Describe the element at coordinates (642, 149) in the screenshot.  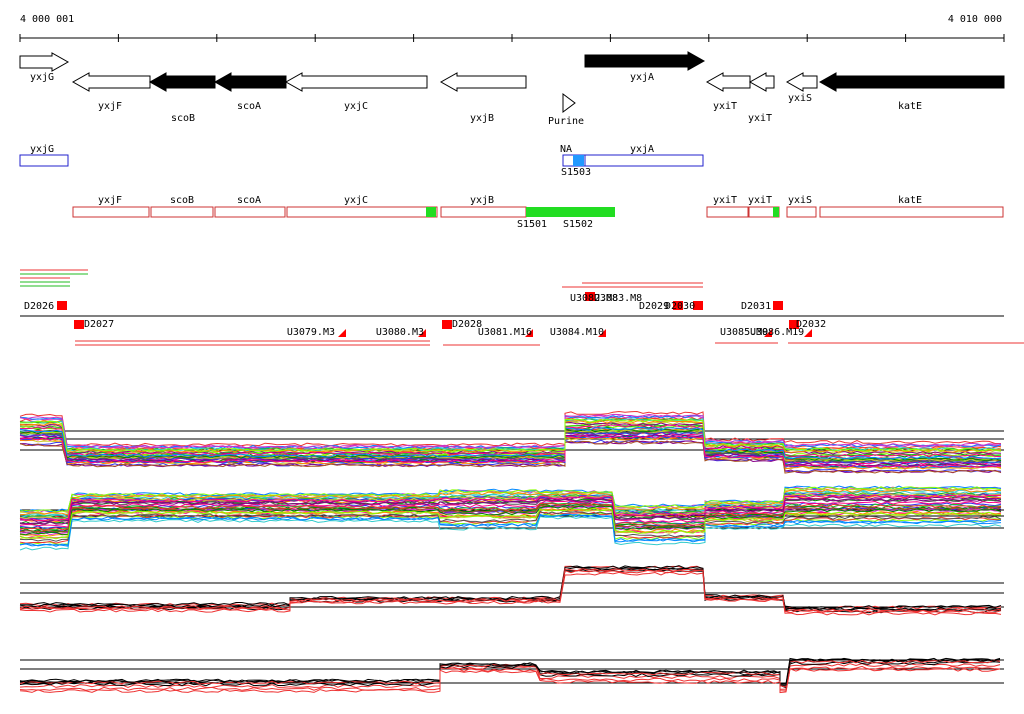
I see `label: yxjA` at that location.